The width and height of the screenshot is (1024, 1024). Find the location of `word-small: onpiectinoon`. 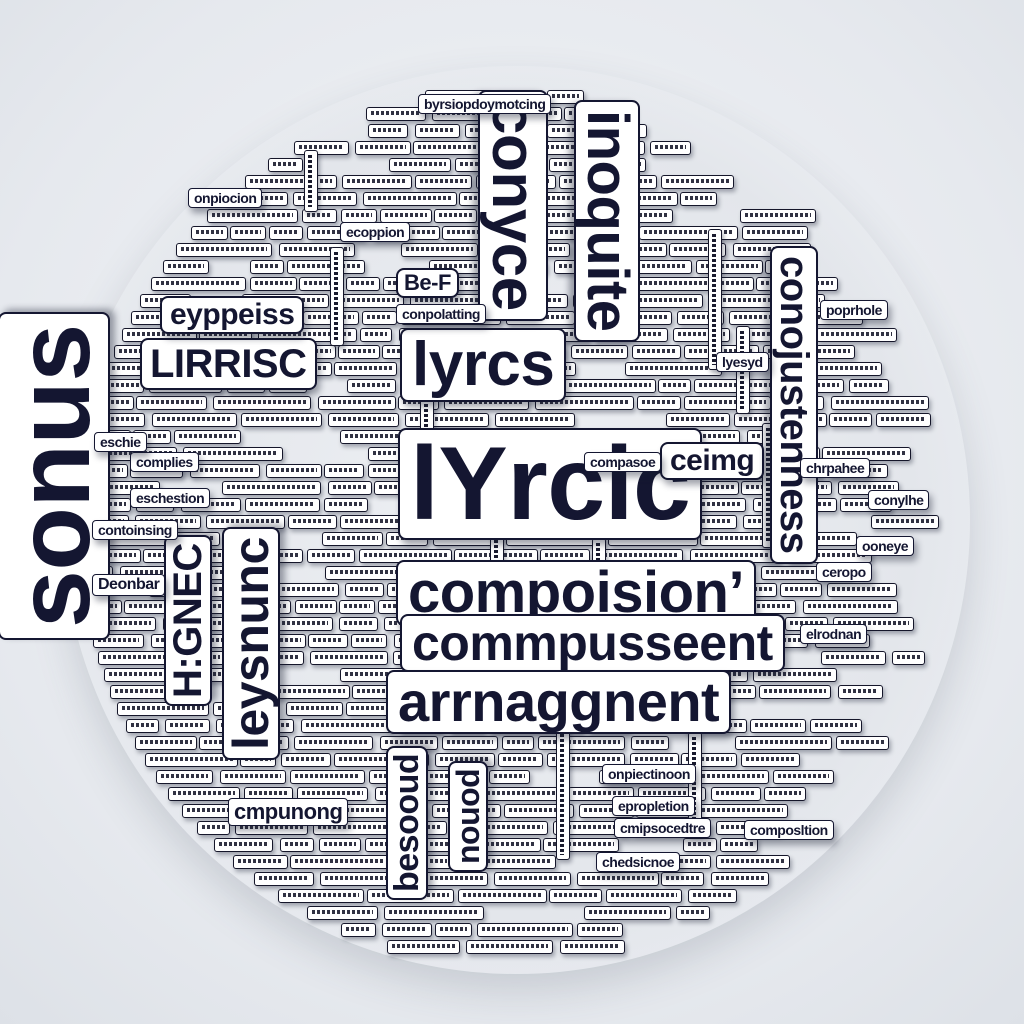

word-small: onpiectinoon is located at coordinates (649, 774).